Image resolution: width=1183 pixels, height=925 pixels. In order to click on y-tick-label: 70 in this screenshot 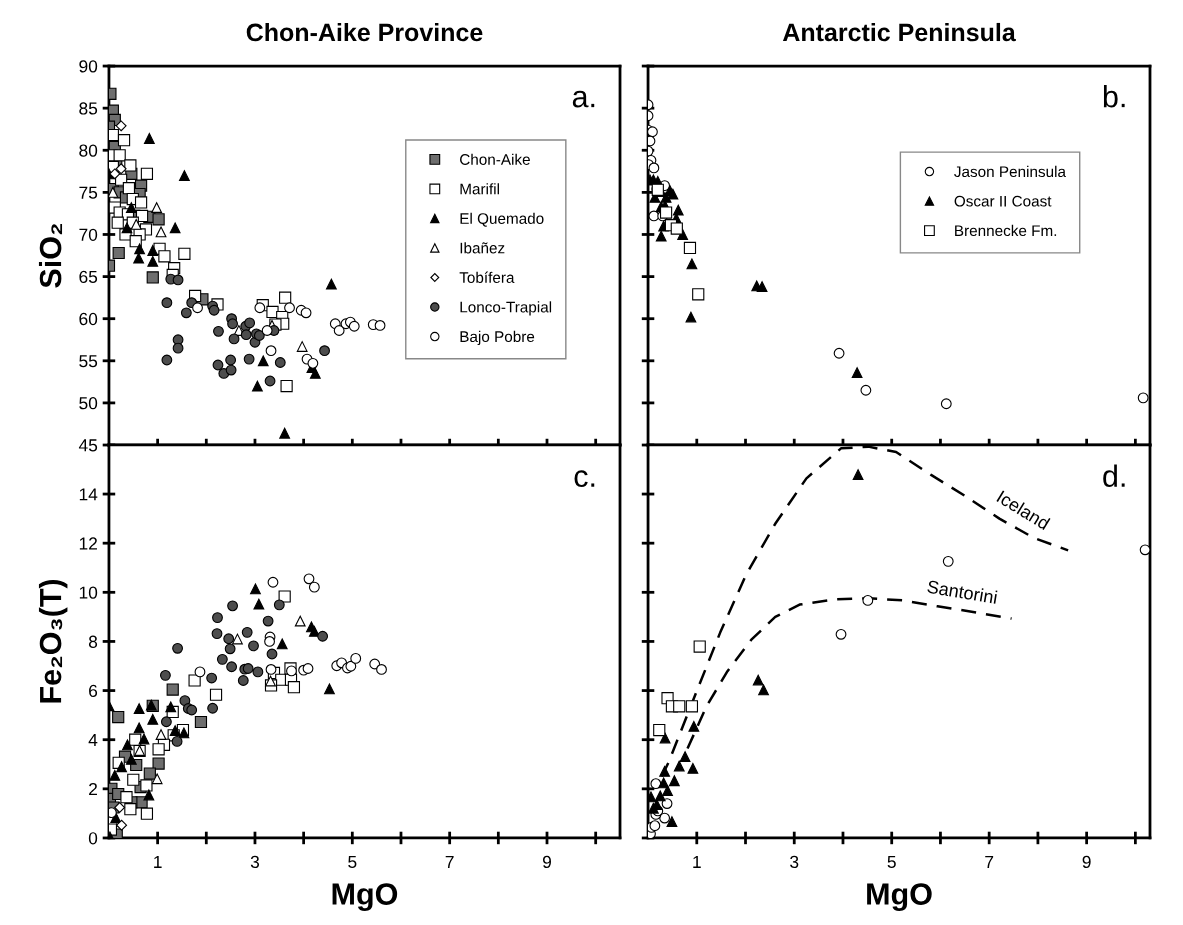, I will do `click(88, 234)`.